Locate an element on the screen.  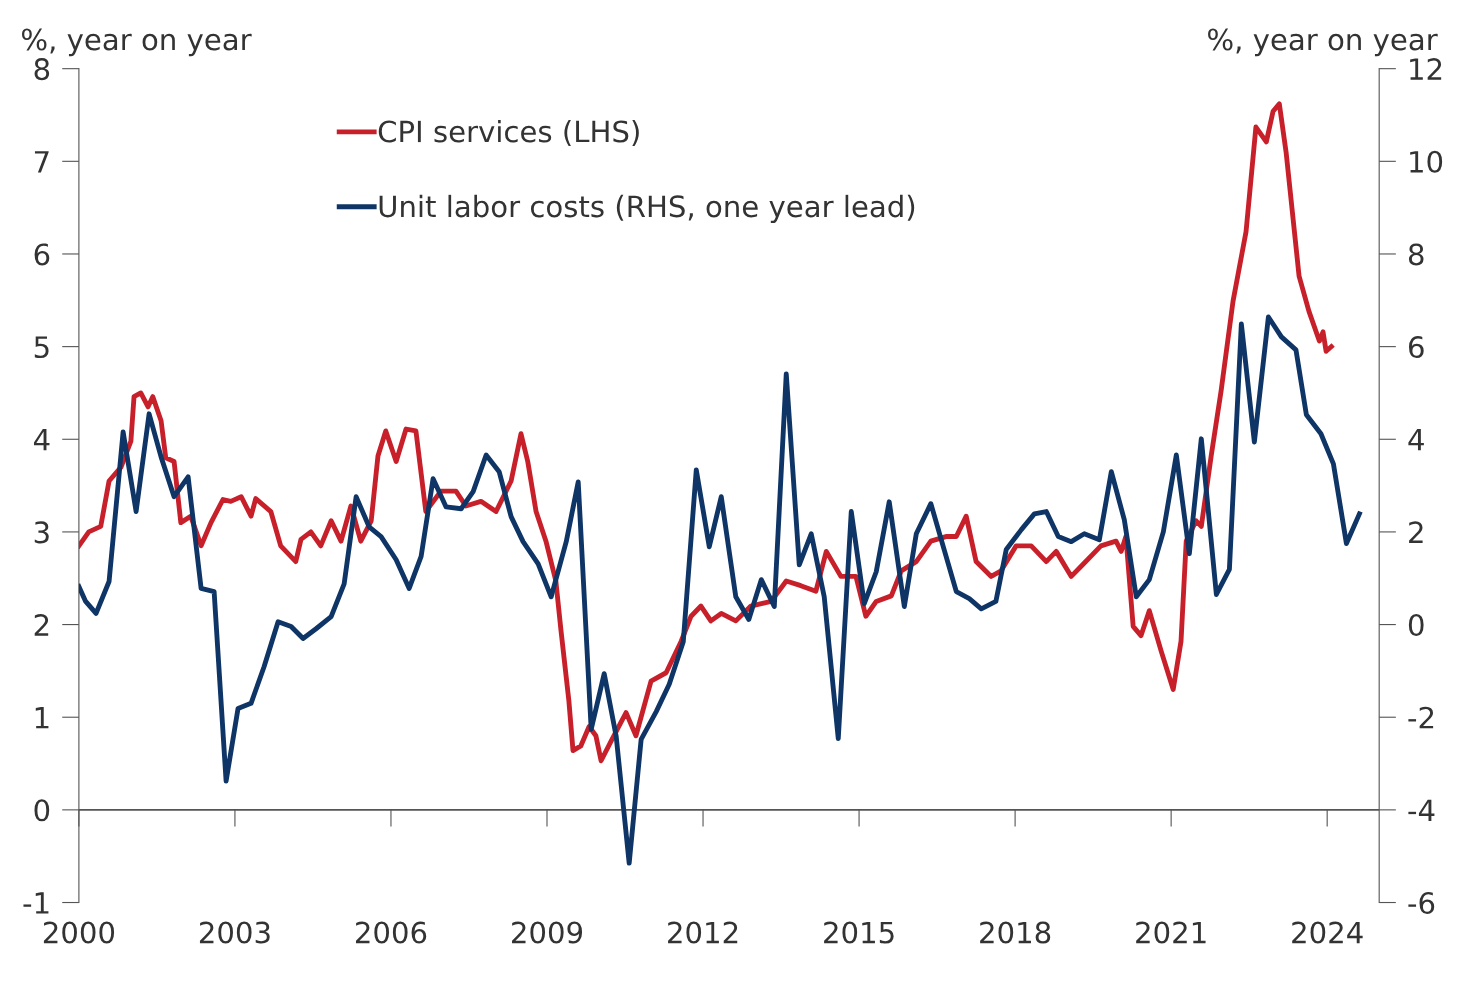
x-tick-label: 2021 is located at coordinates (1171, 932).